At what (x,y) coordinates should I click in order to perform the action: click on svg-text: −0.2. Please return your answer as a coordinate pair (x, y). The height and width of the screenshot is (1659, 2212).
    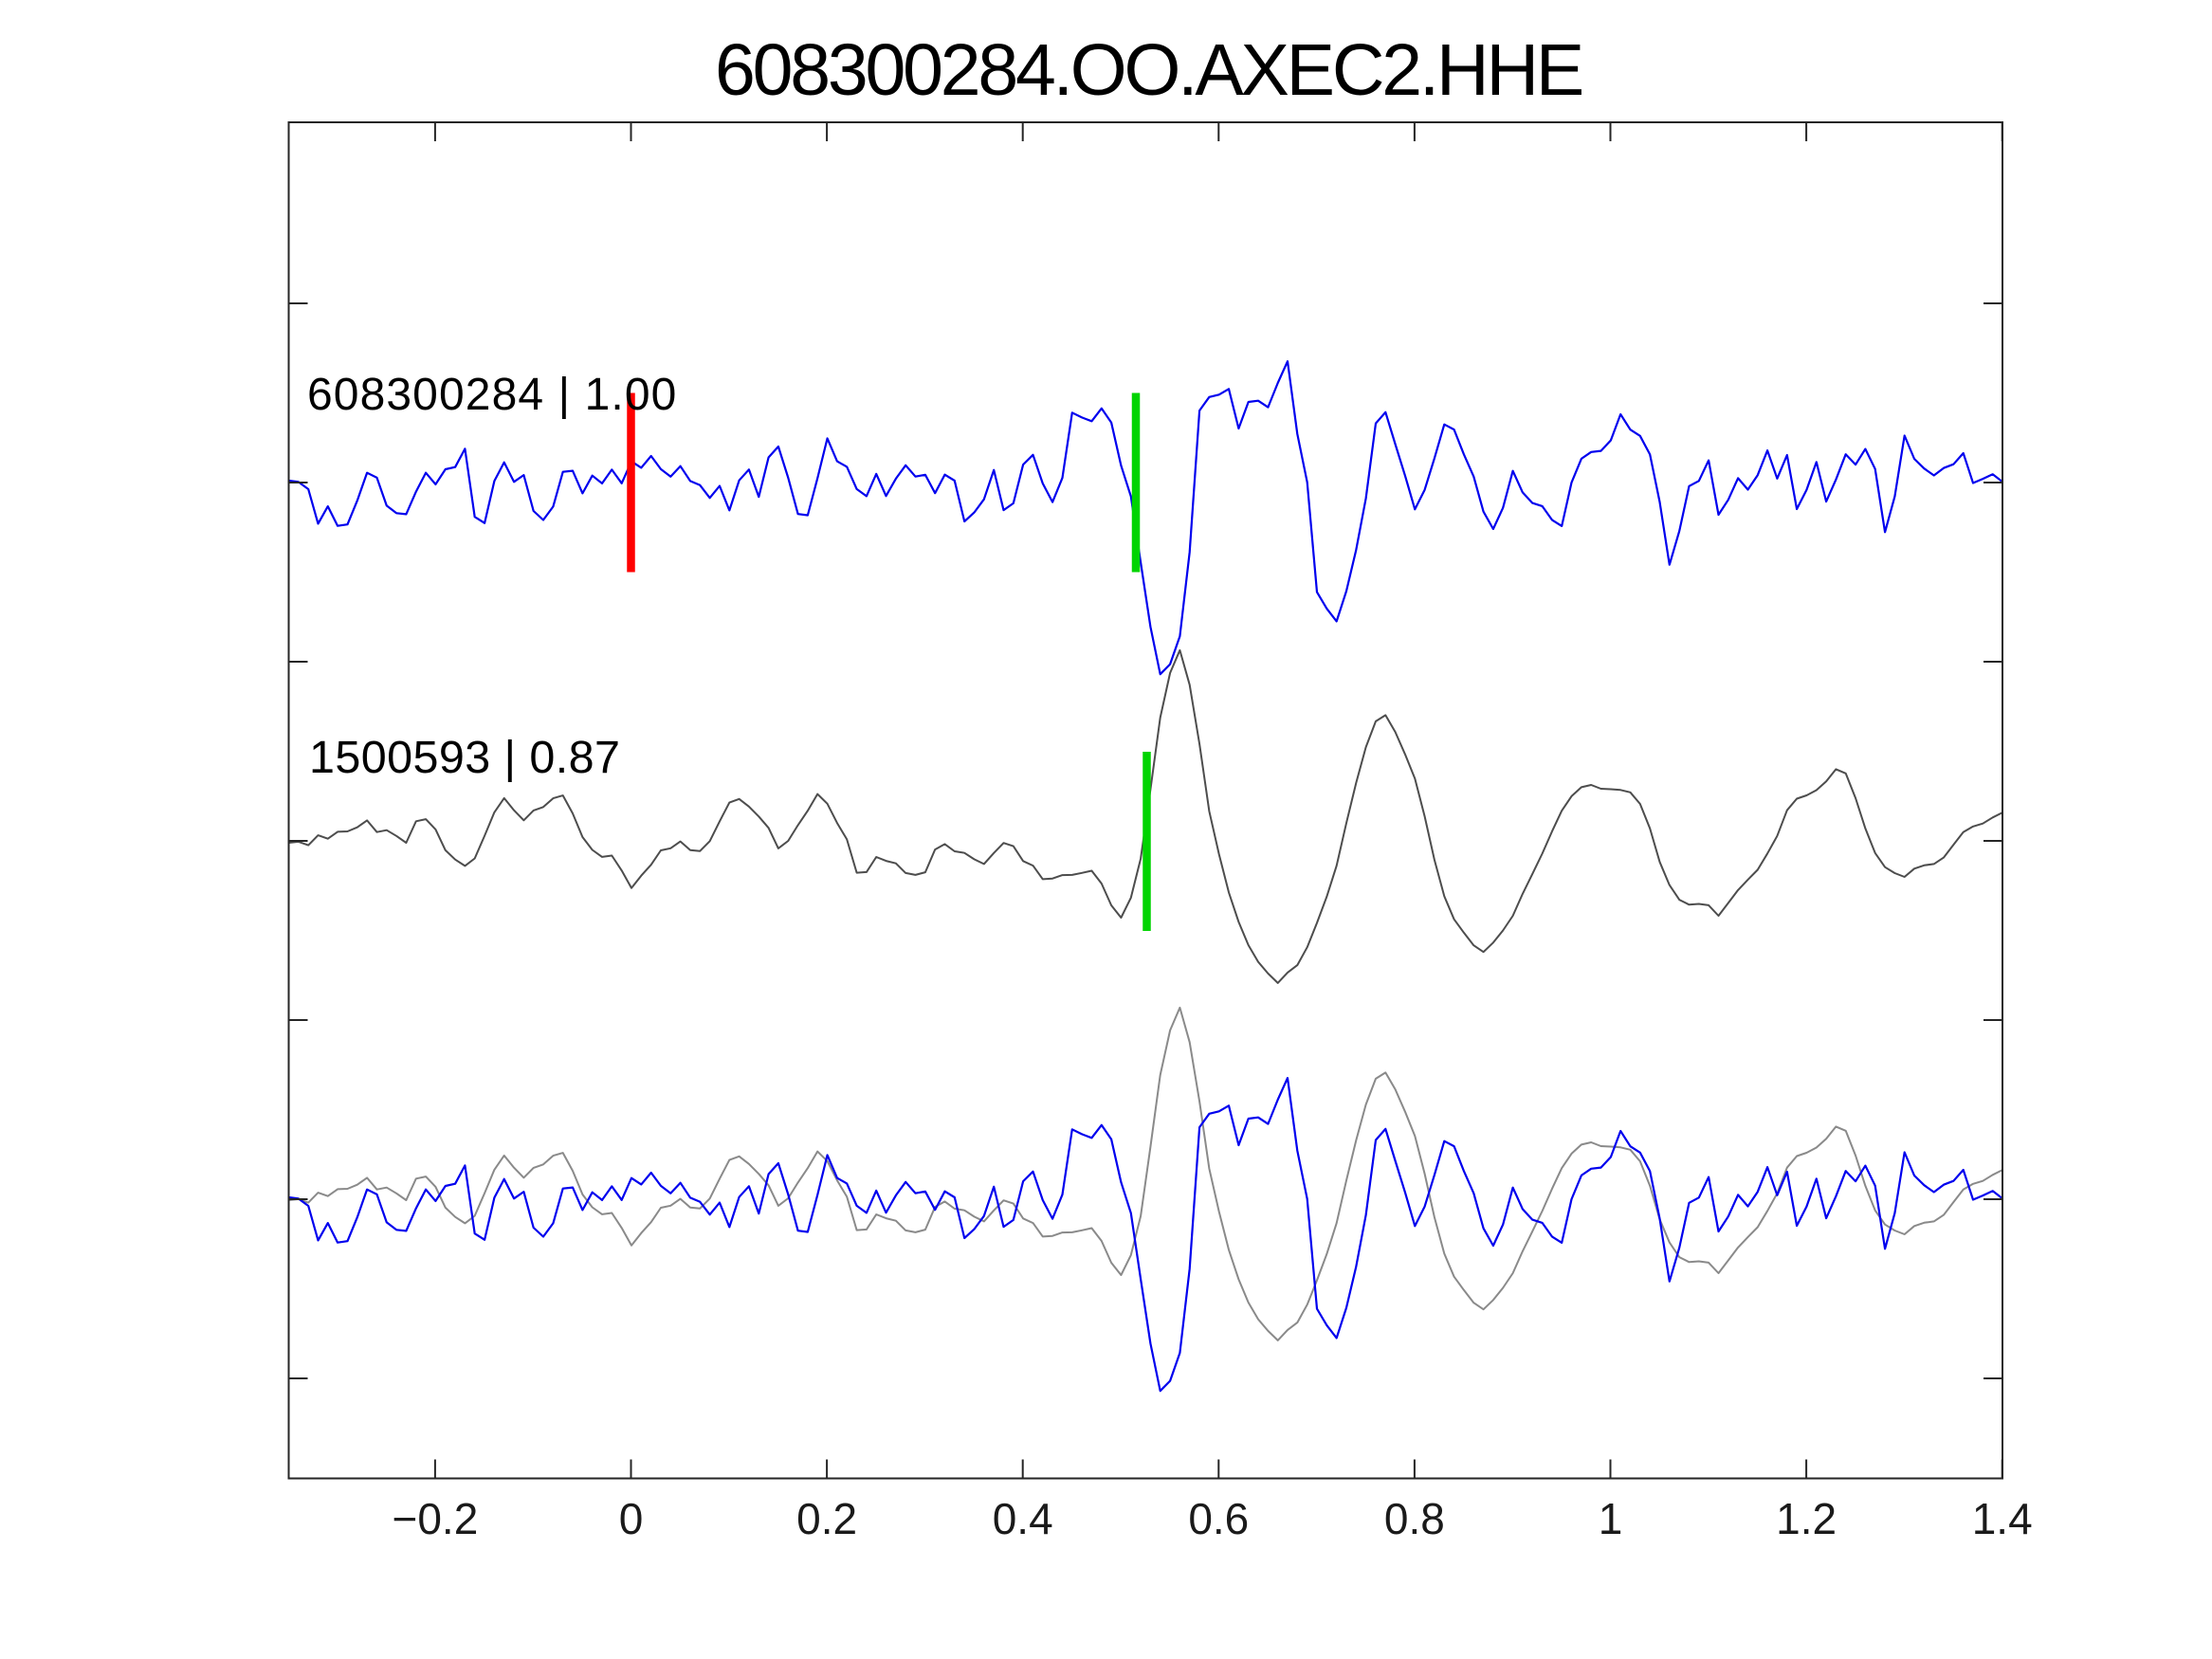
    Looking at the image, I should click on (435, 1518).